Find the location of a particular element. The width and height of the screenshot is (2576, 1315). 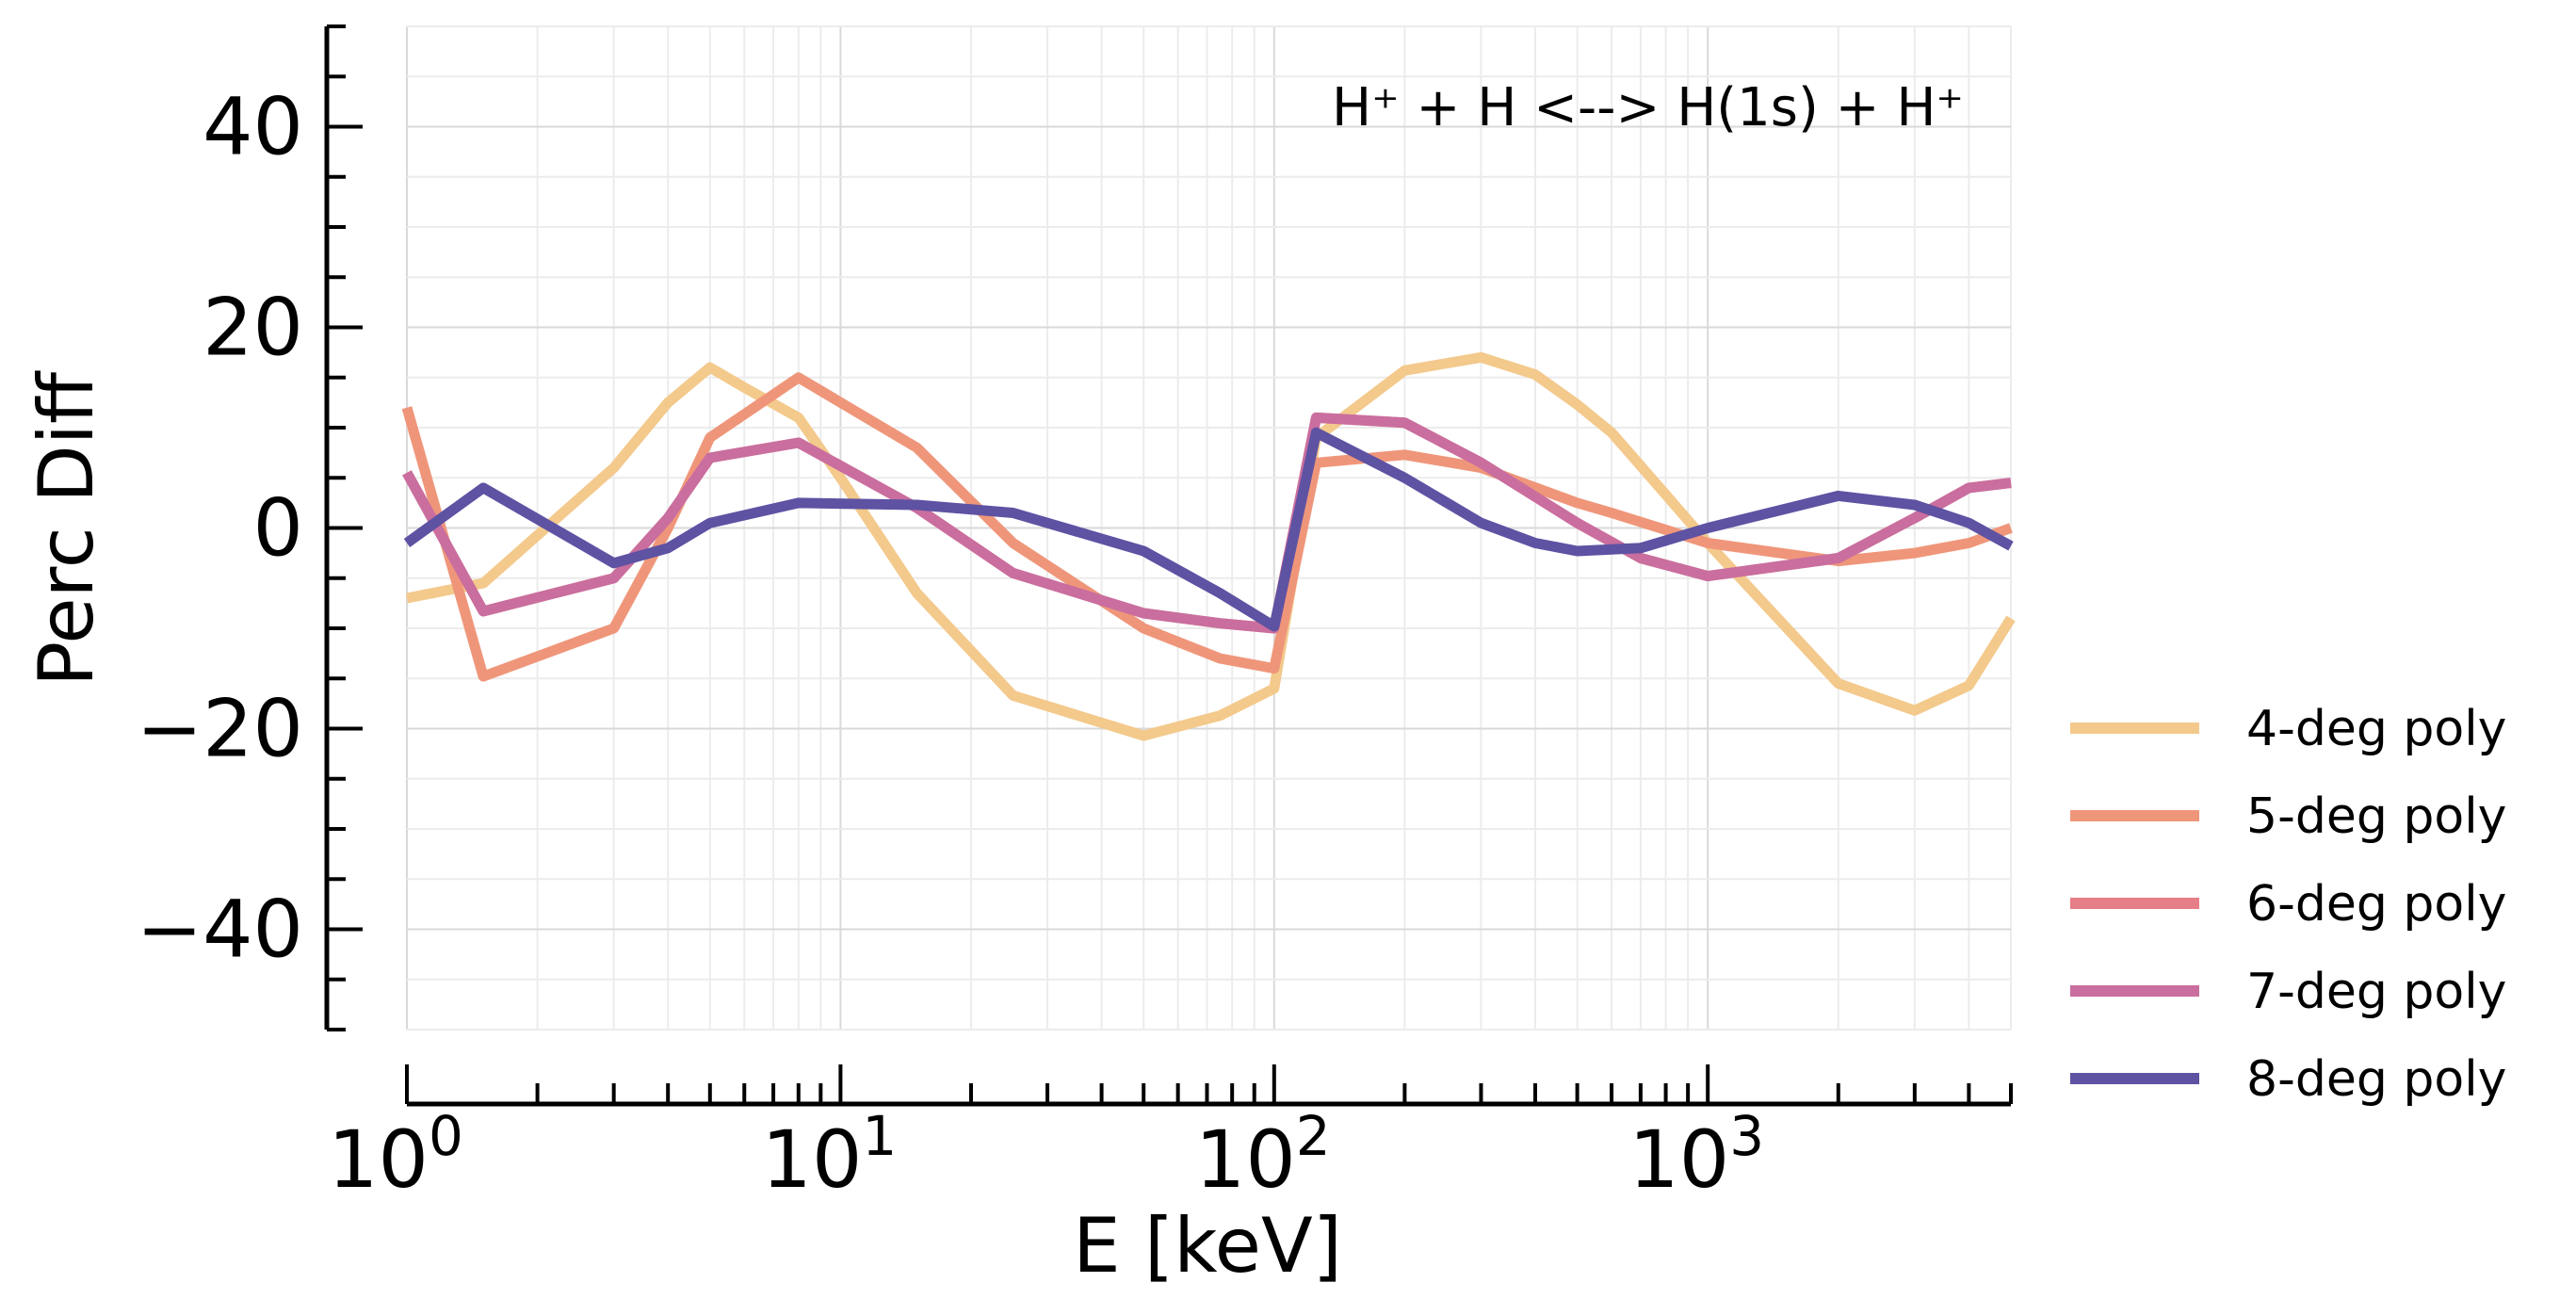

legend-label: 6-deg poly is located at coordinates (2376, 904).